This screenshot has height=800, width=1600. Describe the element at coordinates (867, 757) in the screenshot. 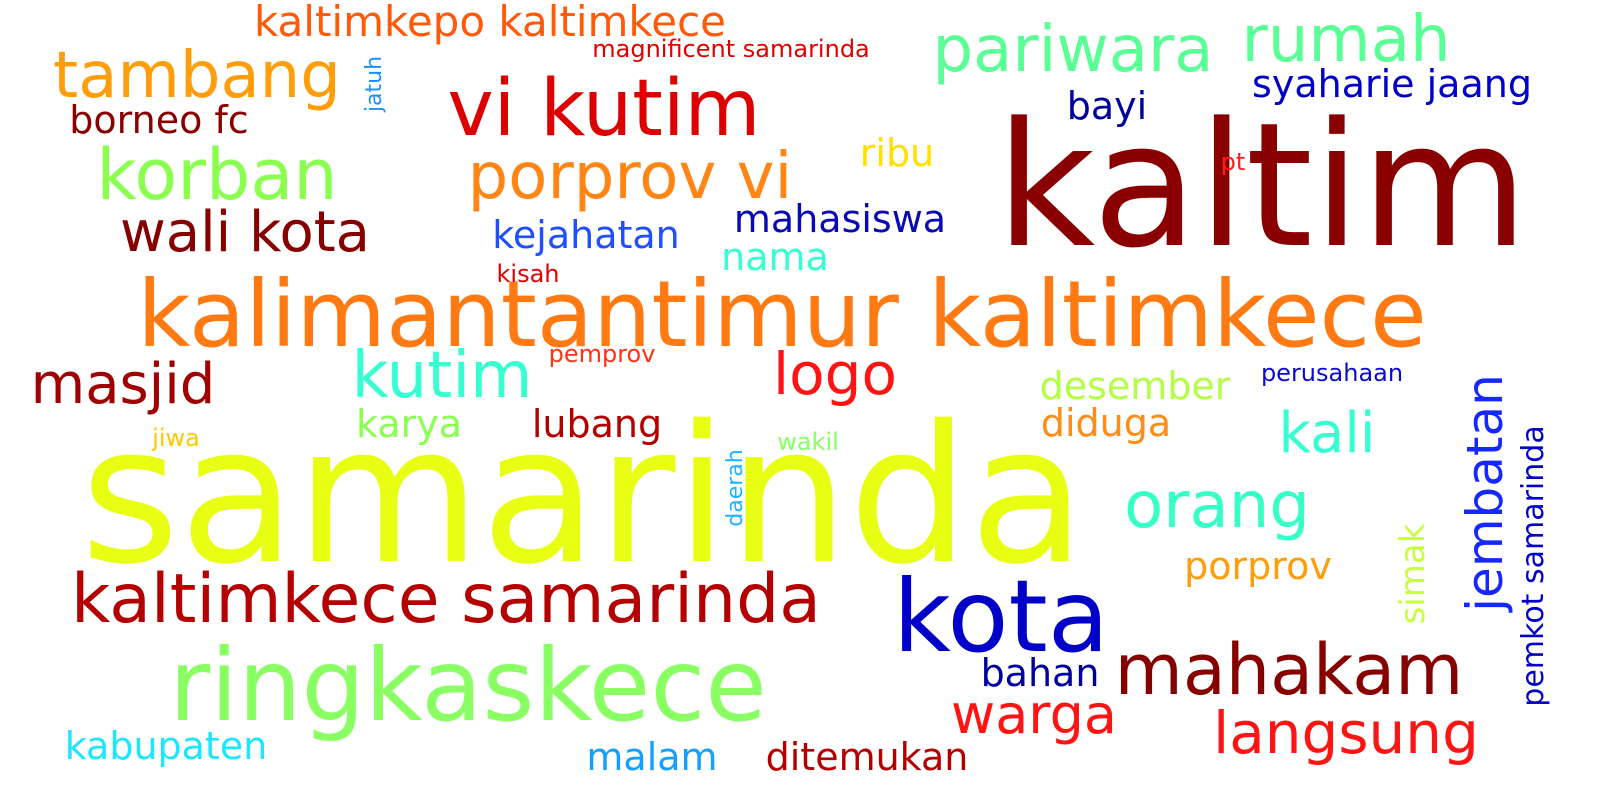

I see `word-ditemukan: ditemukan` at that location.